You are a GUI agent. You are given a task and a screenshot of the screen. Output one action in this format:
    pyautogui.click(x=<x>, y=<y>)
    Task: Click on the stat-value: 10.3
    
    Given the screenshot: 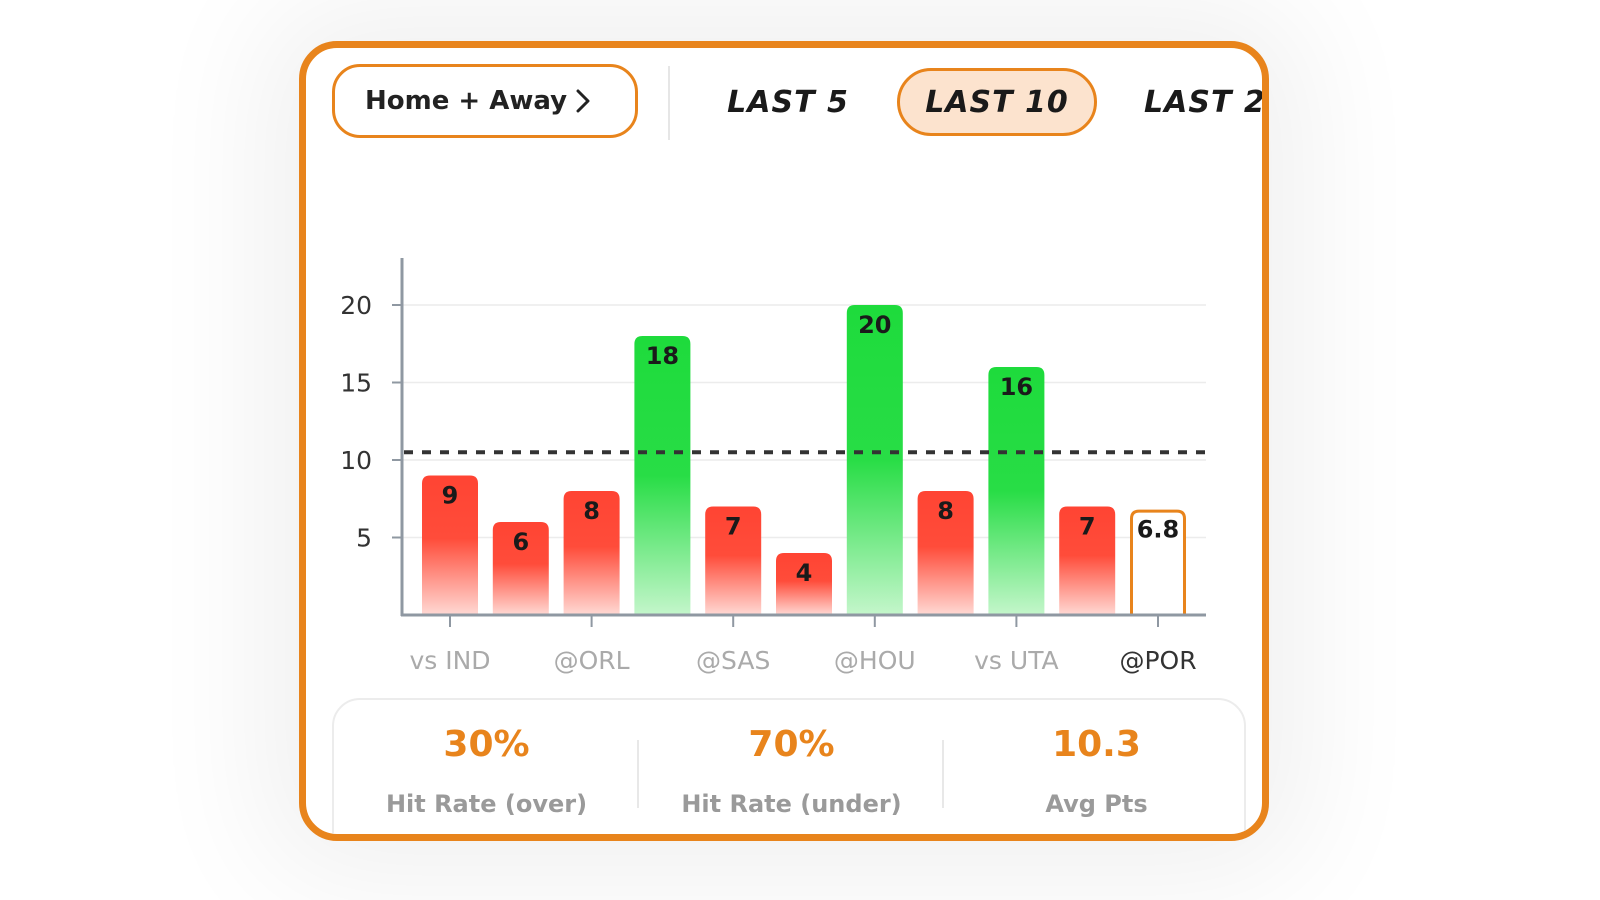 What is the action you would take?
    pyautogui.click(x=1096, y=744)
    